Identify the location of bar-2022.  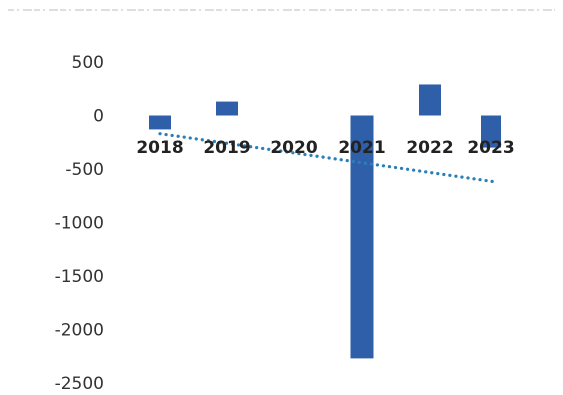
(430, 100).